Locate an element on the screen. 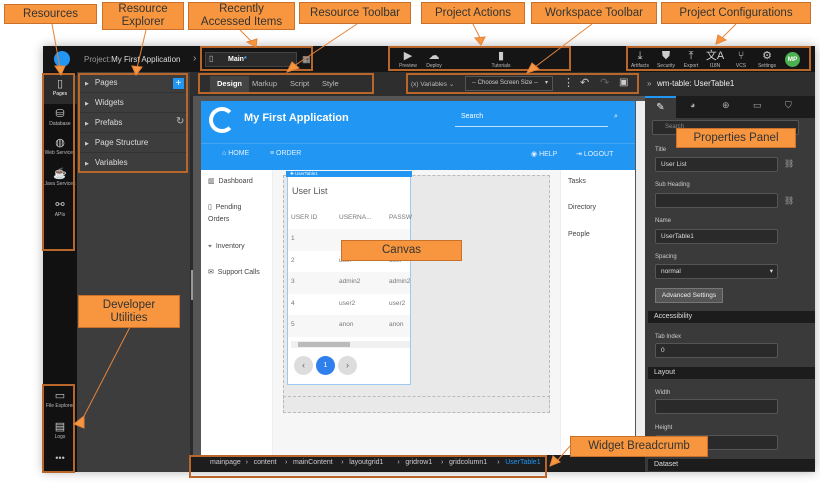  chevron-right-icon: › is located at coordinates (195, 58).